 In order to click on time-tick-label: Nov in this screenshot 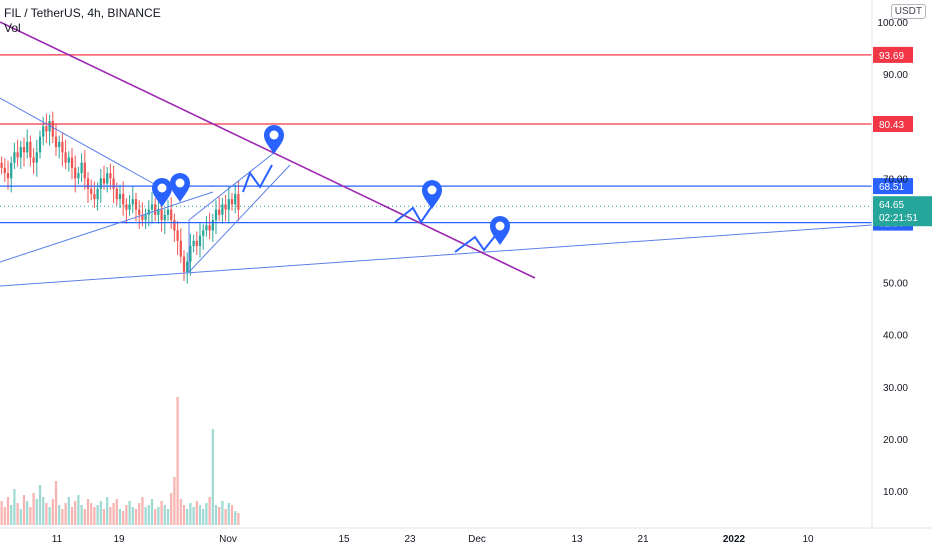, I will do `click(228, 539)`.